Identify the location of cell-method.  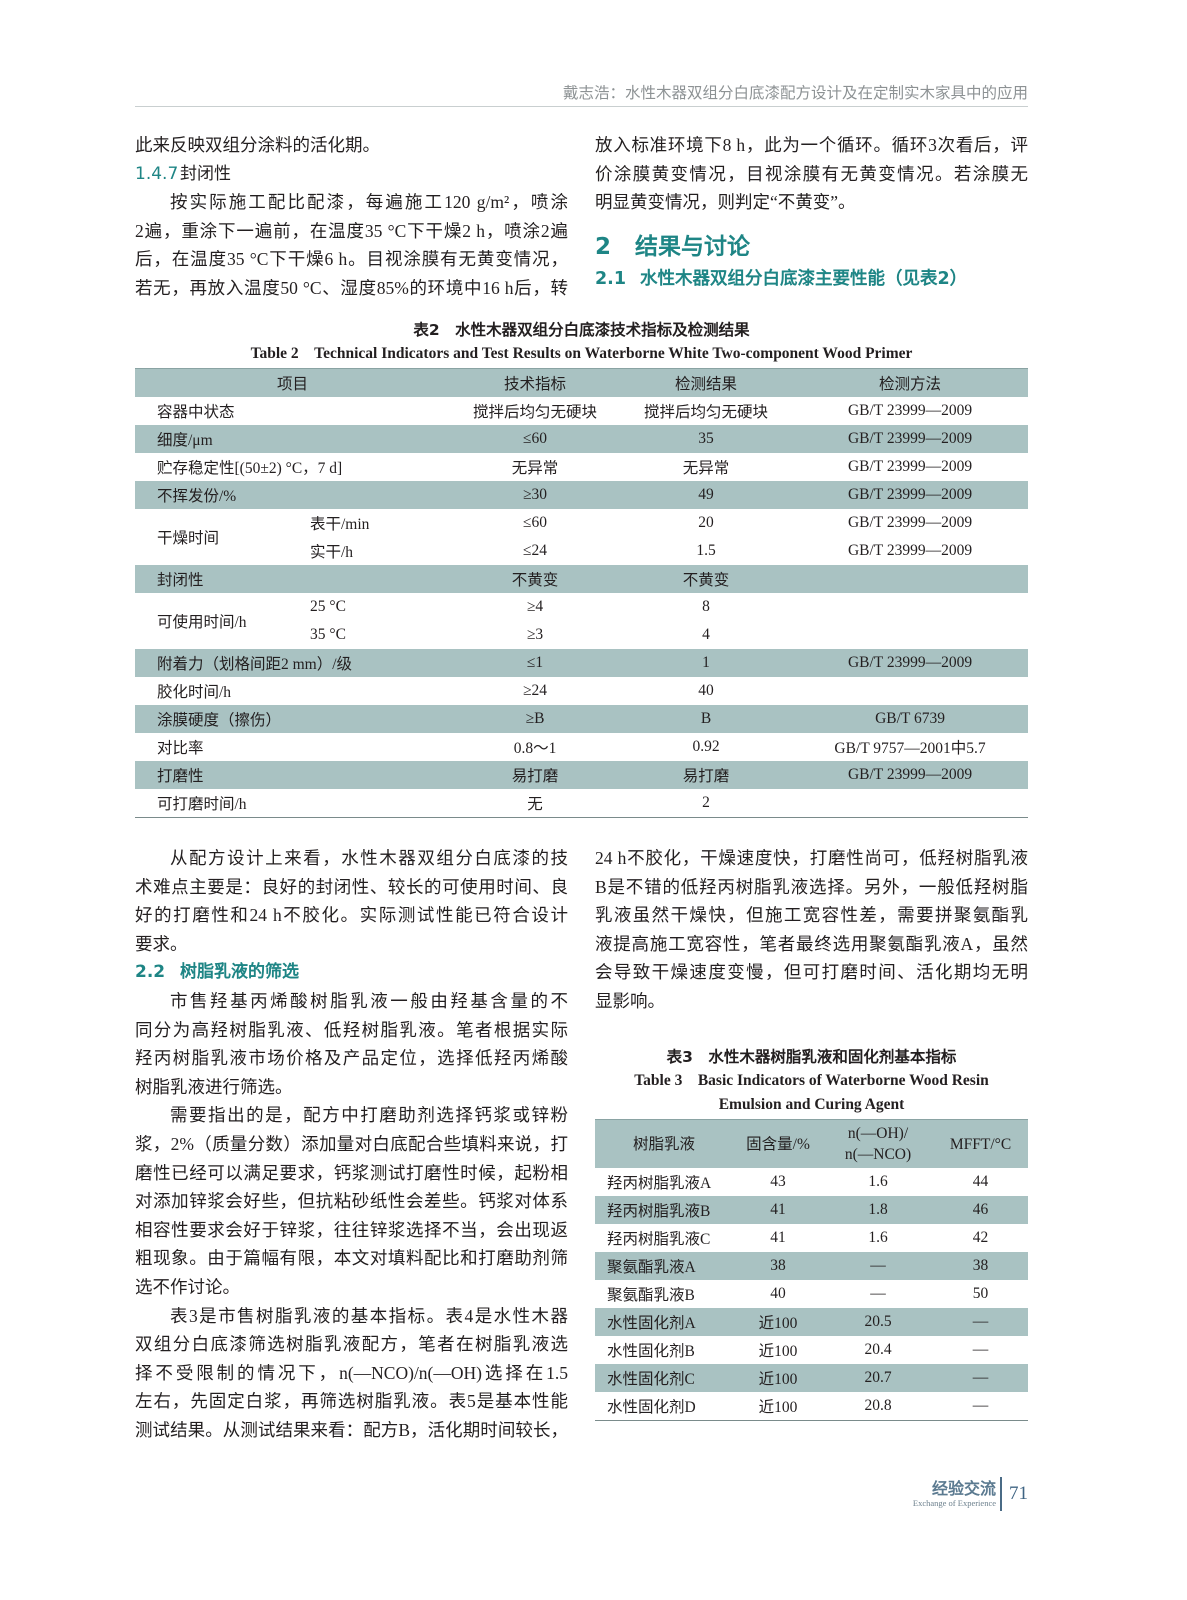
(910, 579).